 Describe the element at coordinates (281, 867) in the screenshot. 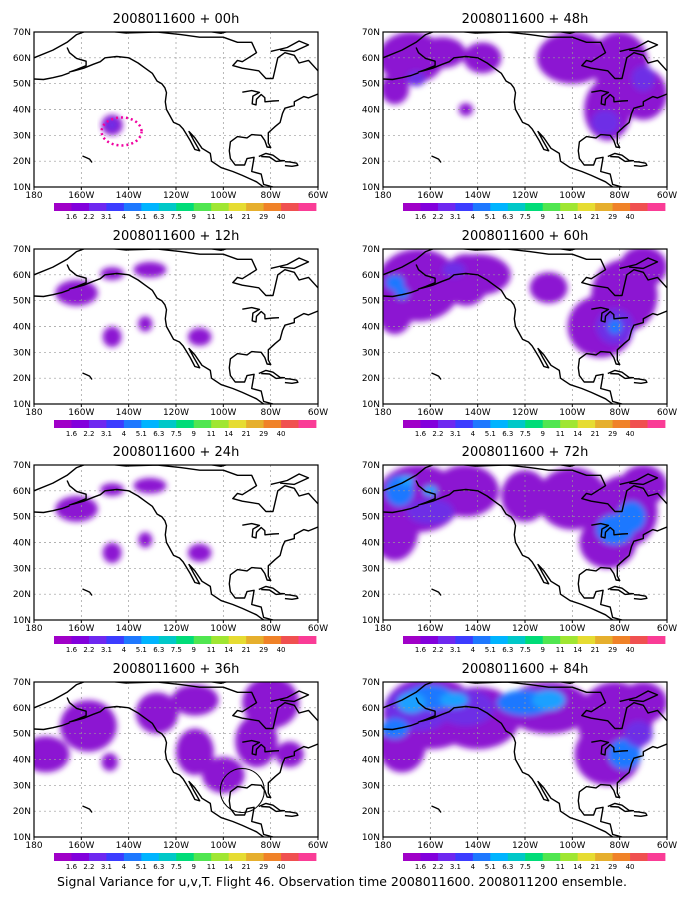

I see `colorbar-label: 40` at that location.